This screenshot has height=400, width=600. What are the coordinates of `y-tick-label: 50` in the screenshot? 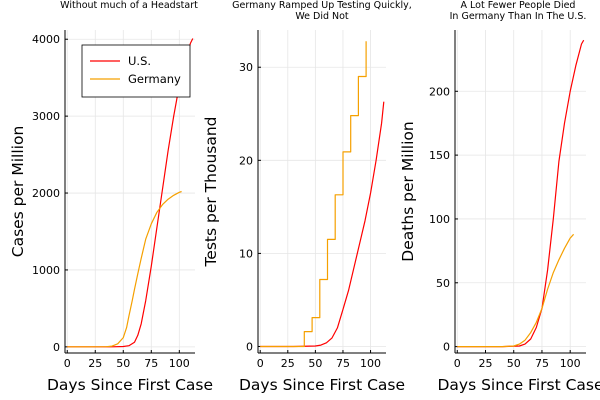 It's located at (443, 283).